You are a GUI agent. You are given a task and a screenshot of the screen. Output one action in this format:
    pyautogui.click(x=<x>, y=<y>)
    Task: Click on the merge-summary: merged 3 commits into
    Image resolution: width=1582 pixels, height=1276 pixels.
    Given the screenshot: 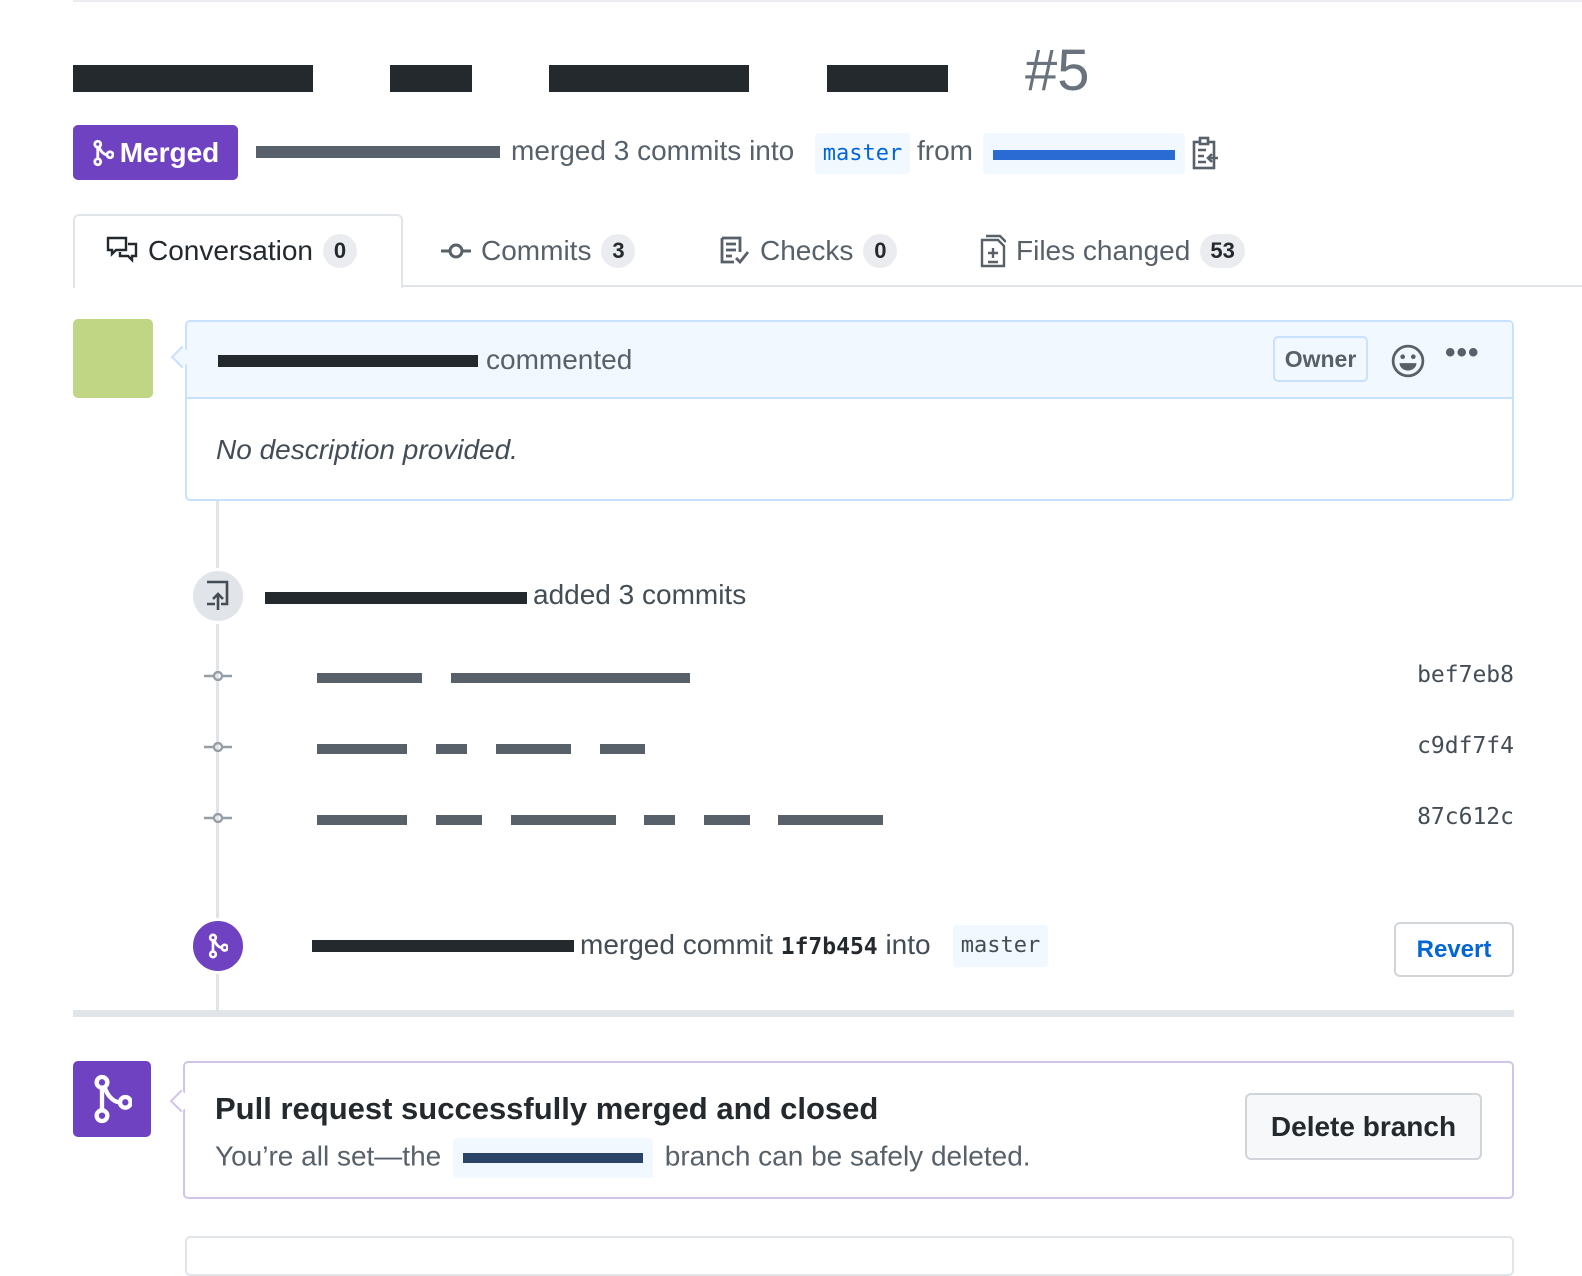 What is the action you would take?
    pyautogui.click(x=653, y=150)
    